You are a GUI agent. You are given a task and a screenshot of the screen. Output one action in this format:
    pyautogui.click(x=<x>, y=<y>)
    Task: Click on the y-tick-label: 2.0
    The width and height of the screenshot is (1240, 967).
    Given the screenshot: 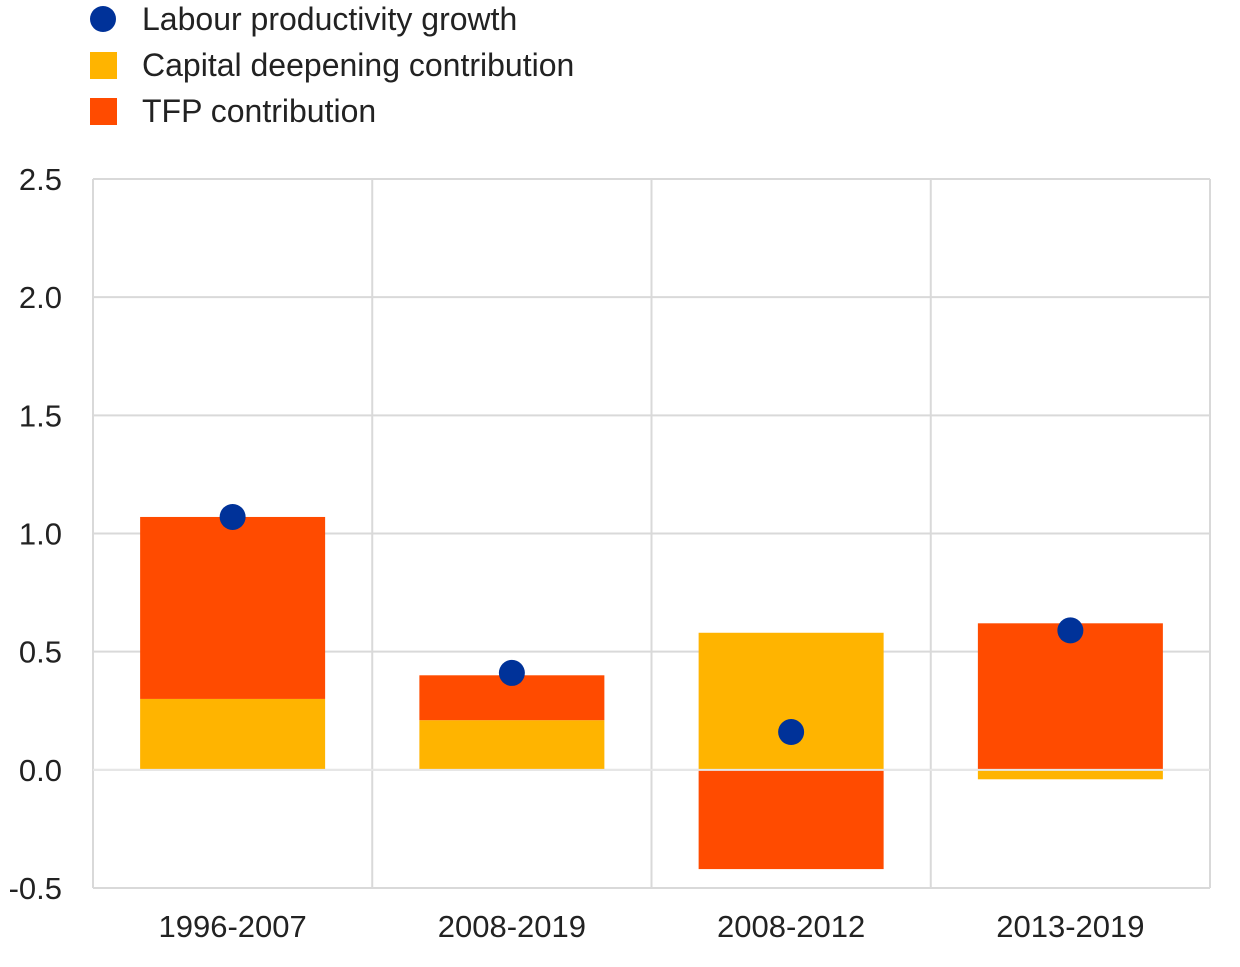 What is the action you would take?
    pyautogui.click(x=40, y=297)
    